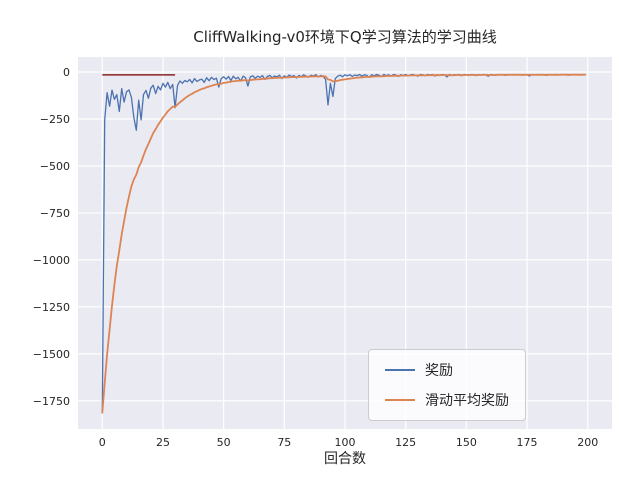  Describe the element at coordinates (345, 37) in the screenshot. I see `chart-title: CliffWalking-v0环境下Q学习算法的学习曲线` at that location.